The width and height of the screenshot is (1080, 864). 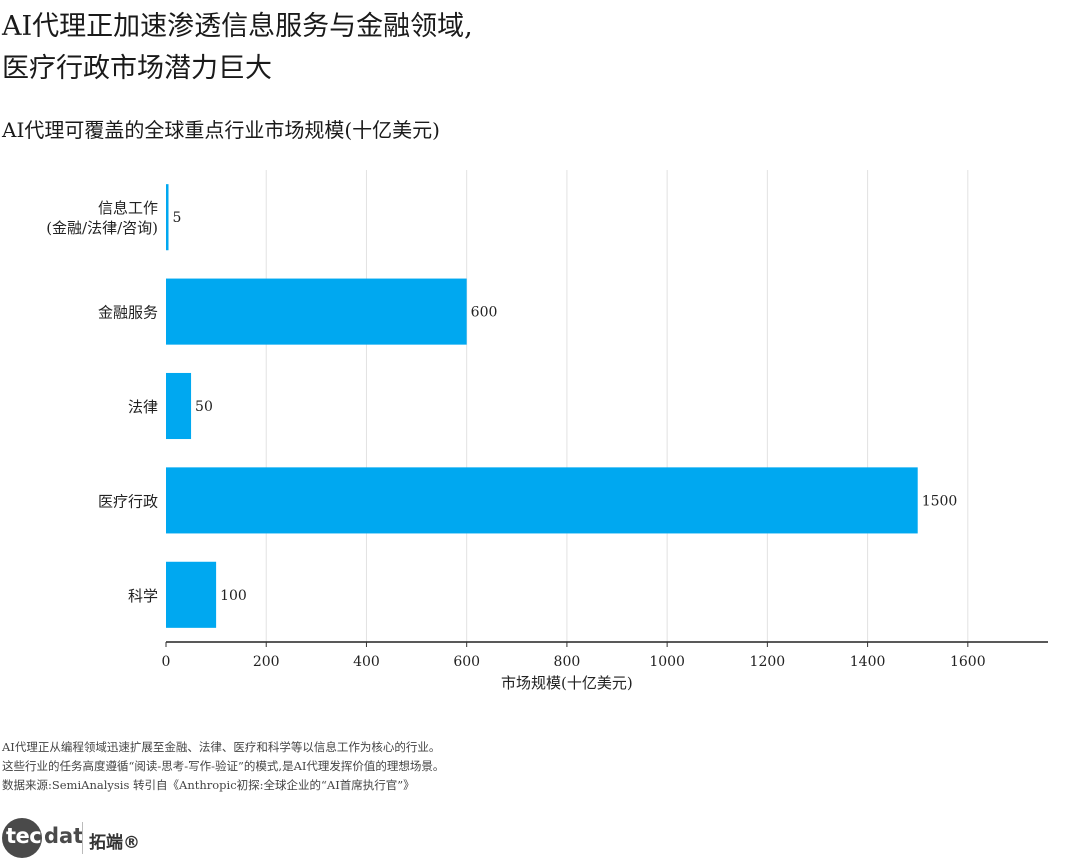 What do you see at coordinates (667, 662) in the screenshot?
I see `x-tick-label: 1000` at bounding box center [667, 662].